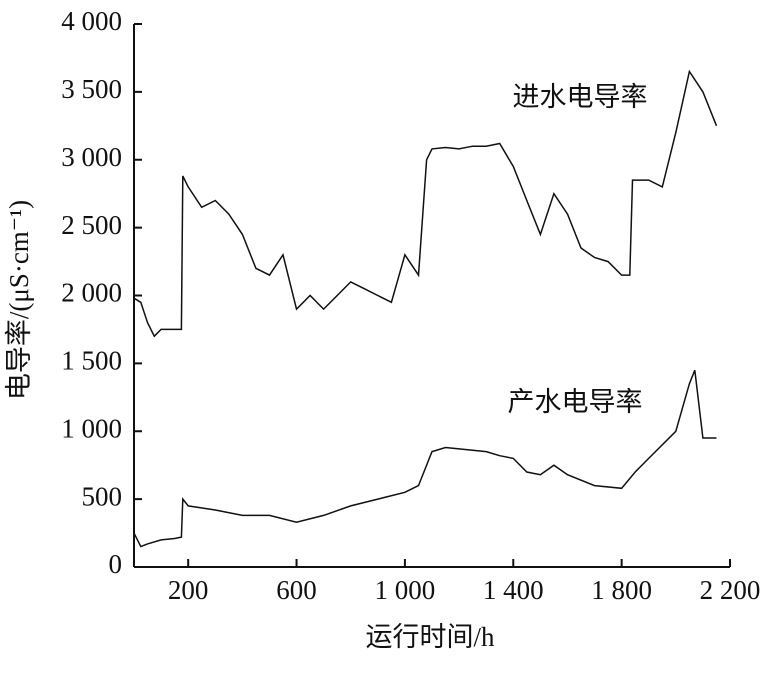  I want to click on y-tick-label: 3 000, so click(91, 157).